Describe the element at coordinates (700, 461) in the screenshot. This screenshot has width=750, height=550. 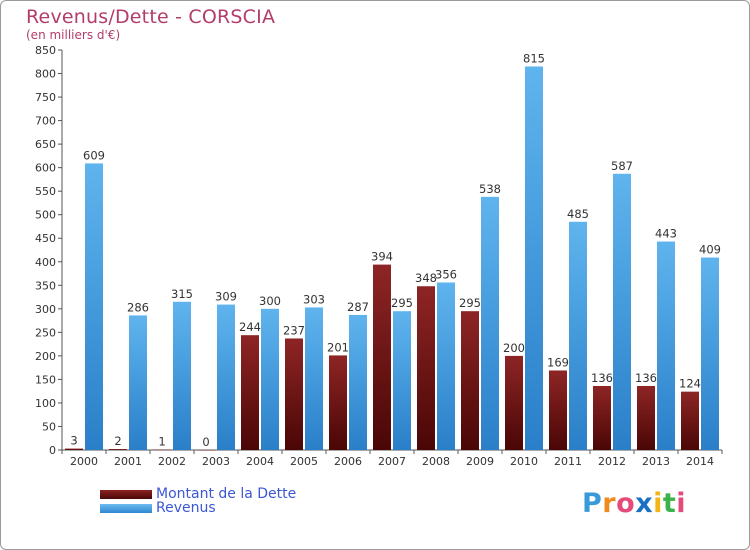
I see `x-tick-label: 2014` at that location.